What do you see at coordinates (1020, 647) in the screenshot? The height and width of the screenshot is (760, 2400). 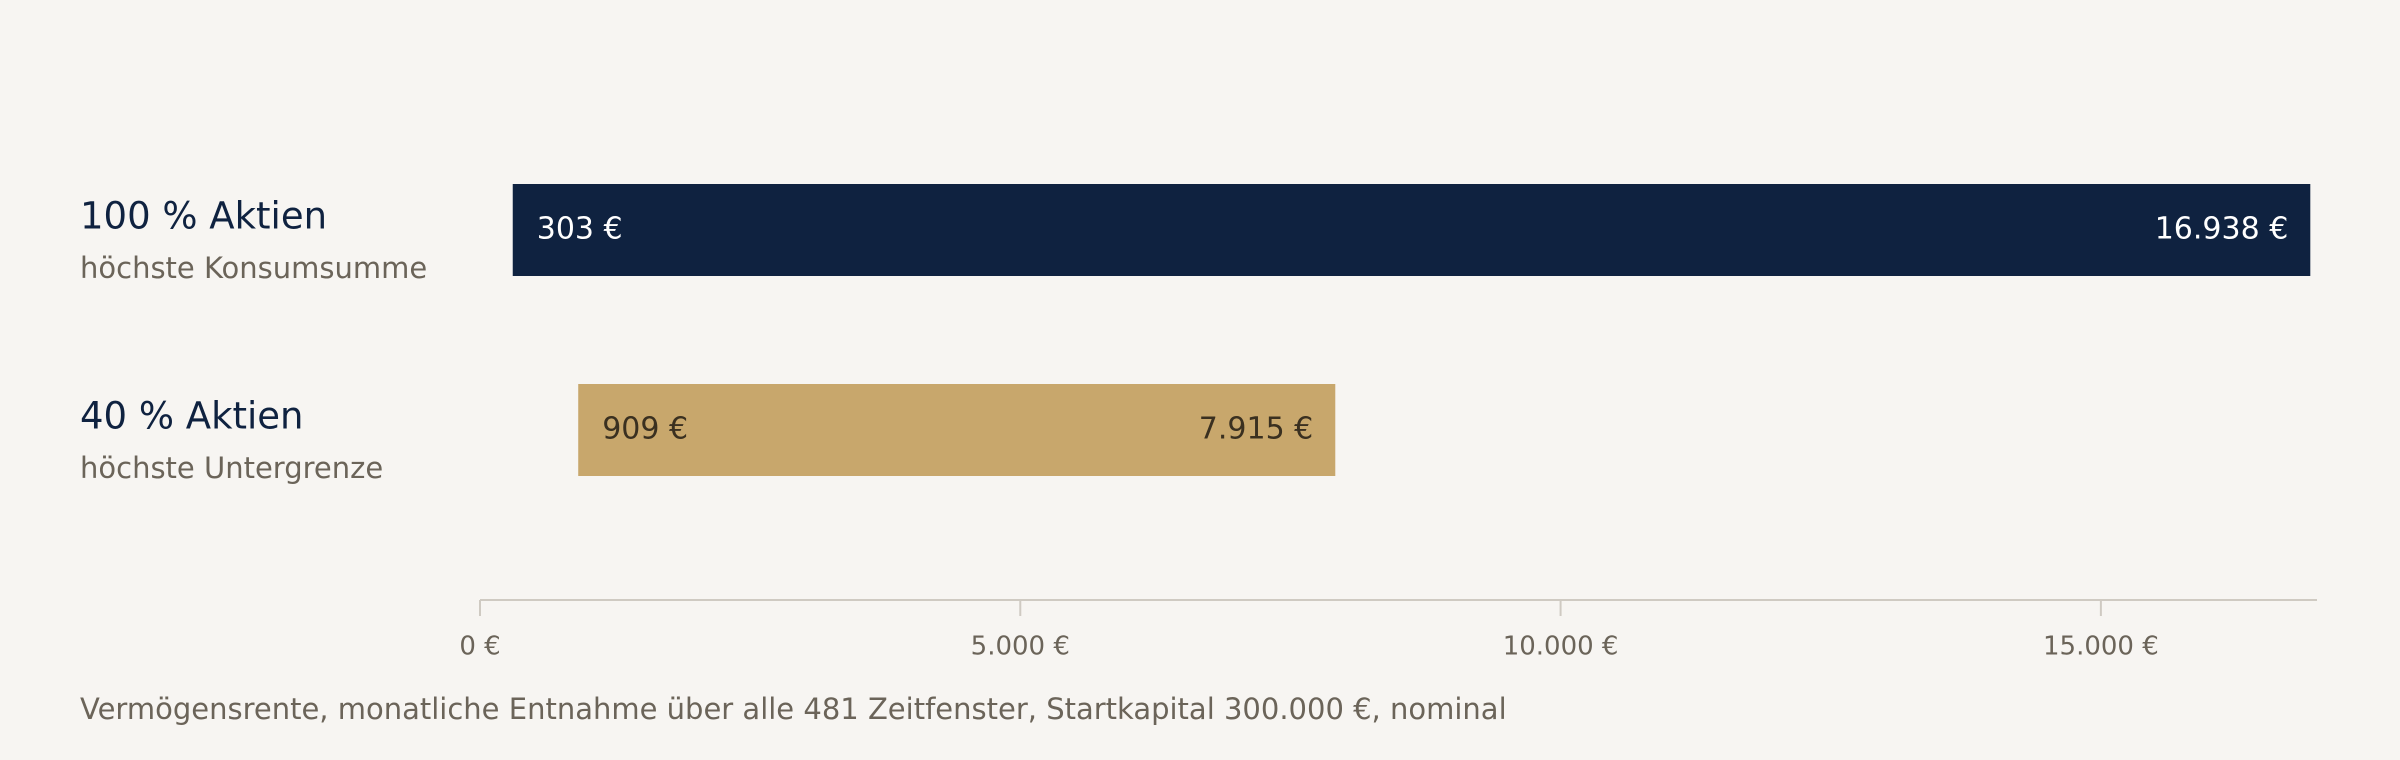 I see `x-tick-label: 5.000 €` at bounding box center [1020, 647].